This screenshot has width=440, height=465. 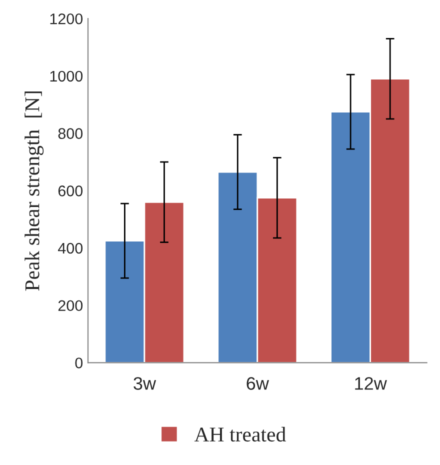 What do you see at coordinates (70, 191) in the screenshot?
I see `y-tick-label: 600` at bounding box center [70, 191].